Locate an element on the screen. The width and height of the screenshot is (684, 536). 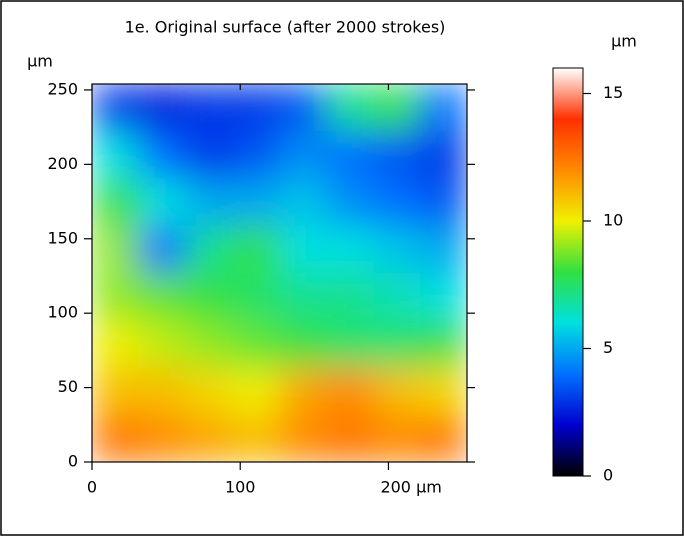
colorbar-tick-label: 10 is located at coordinates (613, 220).